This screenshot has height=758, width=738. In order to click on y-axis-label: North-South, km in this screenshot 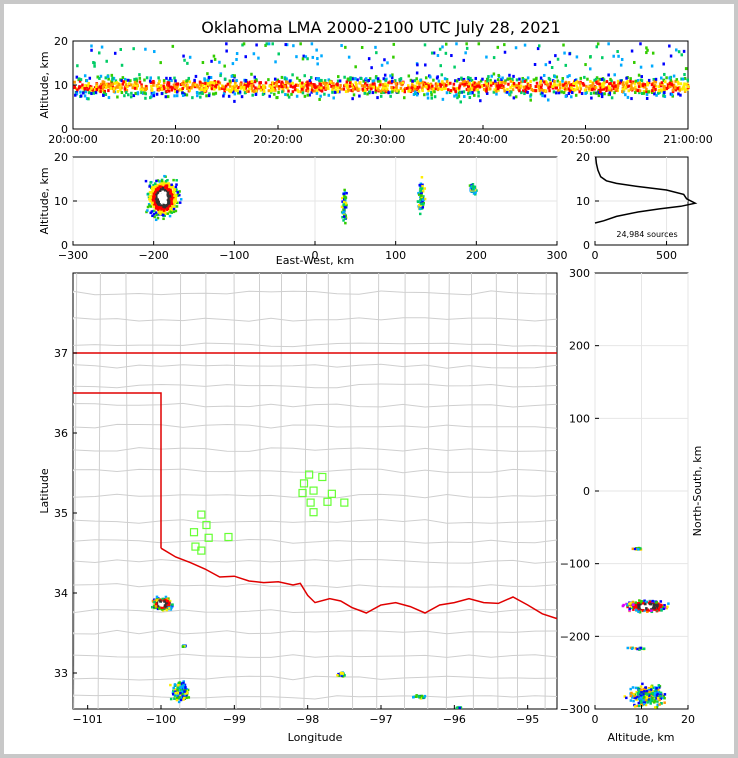, I will do `click(697, 491)`.